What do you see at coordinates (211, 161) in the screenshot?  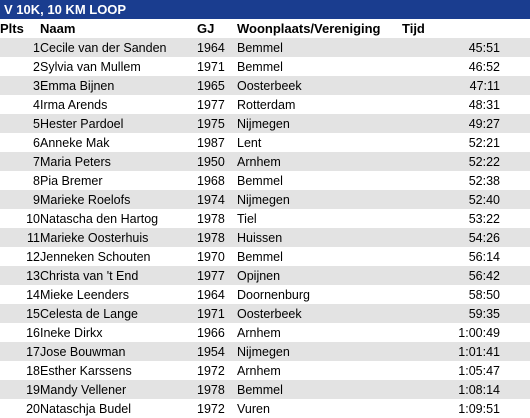 I see `cell-gj: 1950` at bounding box center [211, 161].